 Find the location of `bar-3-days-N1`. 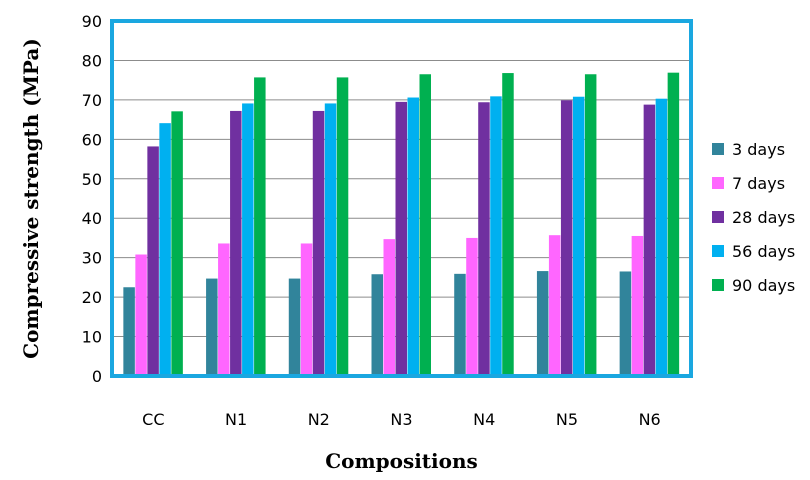

bar-3-days-N1 is located at coordinates (212, 327).